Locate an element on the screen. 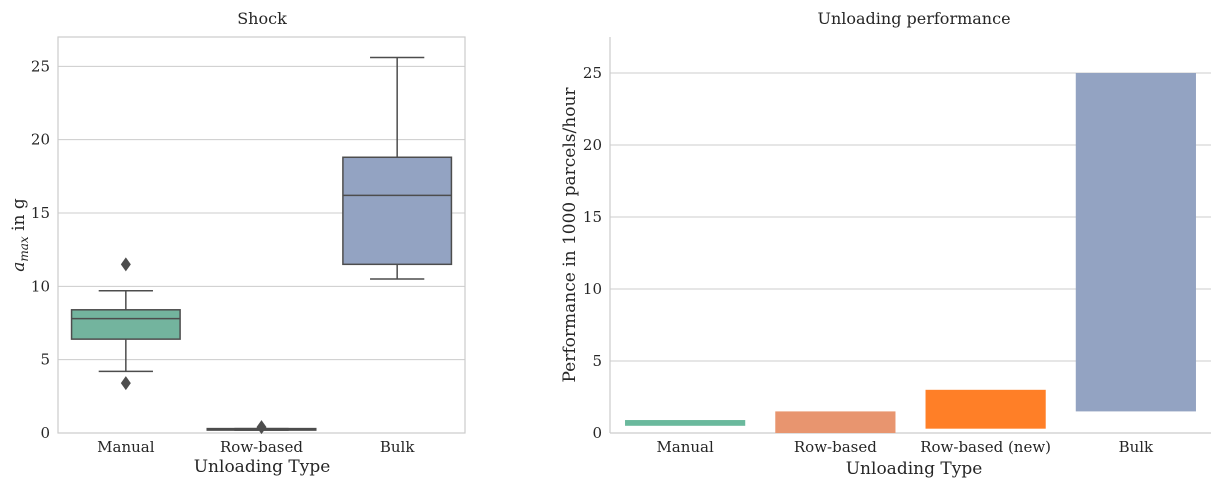 This screenshot has height=481, width=1211. left-y-tick-label: 0 is located at coordinates (45, 433).